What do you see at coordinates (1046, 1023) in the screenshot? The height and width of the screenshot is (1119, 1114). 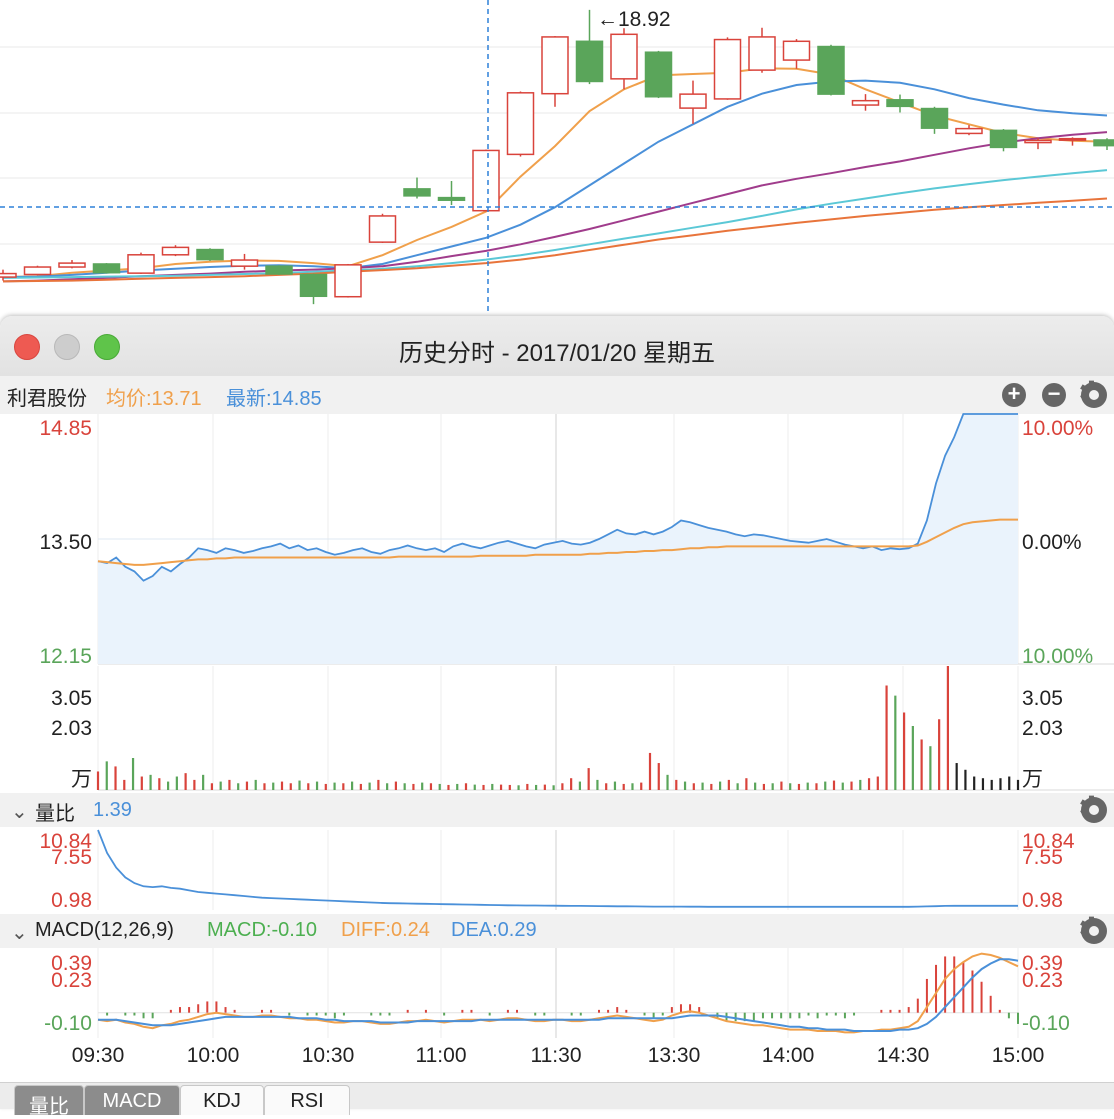 I see `y-right-tick-label: -0.10` at bounding box center [1046, 1023].